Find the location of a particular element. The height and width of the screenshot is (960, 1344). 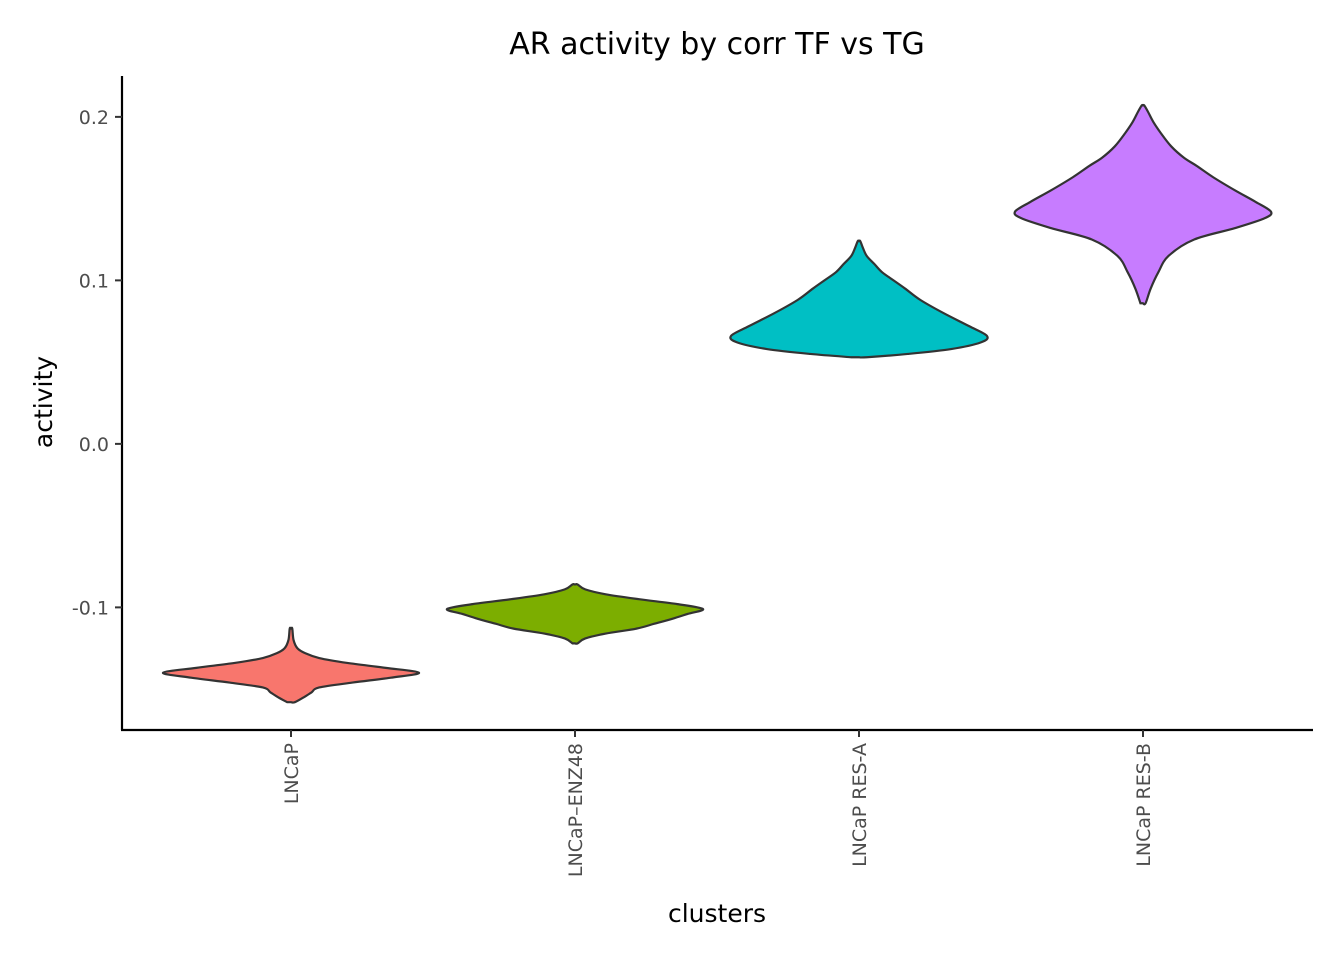

x-axis: LNCaP LNCaP–ENZ48 LNCaP RES-A LNCaP RES-B is located at coordinates (718, 803).